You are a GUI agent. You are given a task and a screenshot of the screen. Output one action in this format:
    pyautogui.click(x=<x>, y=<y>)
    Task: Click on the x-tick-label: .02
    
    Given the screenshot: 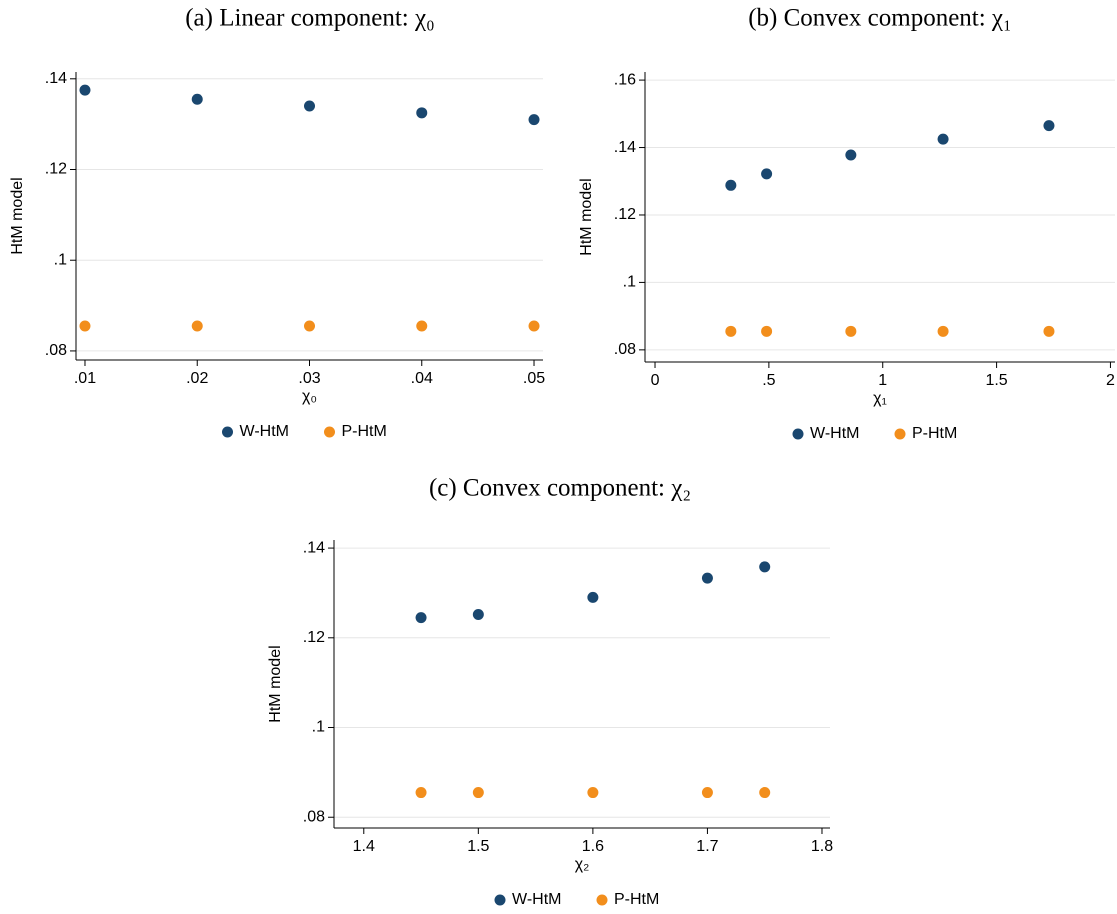 What is the action you would take?
    pyautogui.click(x=197, y=378)
    